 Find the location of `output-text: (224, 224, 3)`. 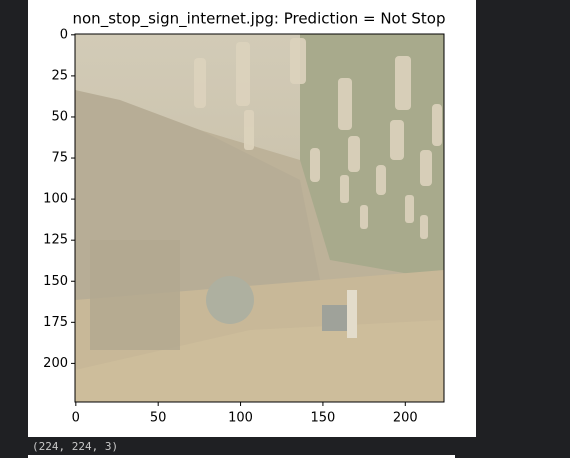

output-text: (224, 224, 3) is located at coordinates (75, 446).